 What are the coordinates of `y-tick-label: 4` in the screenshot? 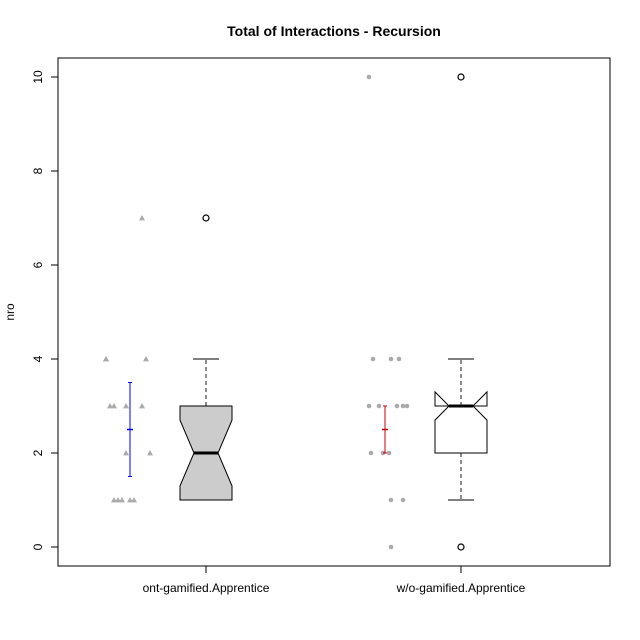 It's located at (38, 358).